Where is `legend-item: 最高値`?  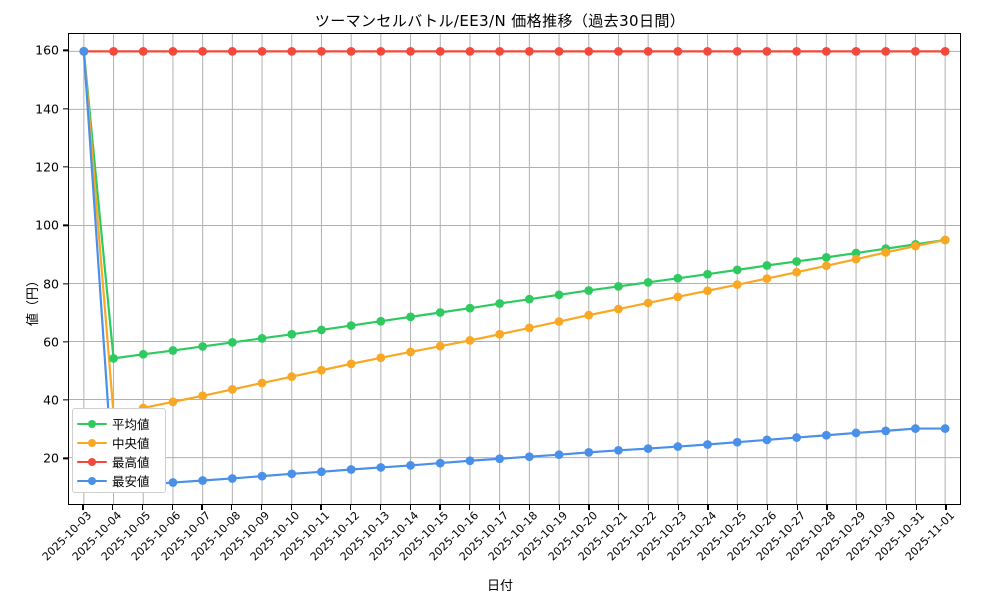
legend-item: 最高値 is located at coordinates (119, 461).